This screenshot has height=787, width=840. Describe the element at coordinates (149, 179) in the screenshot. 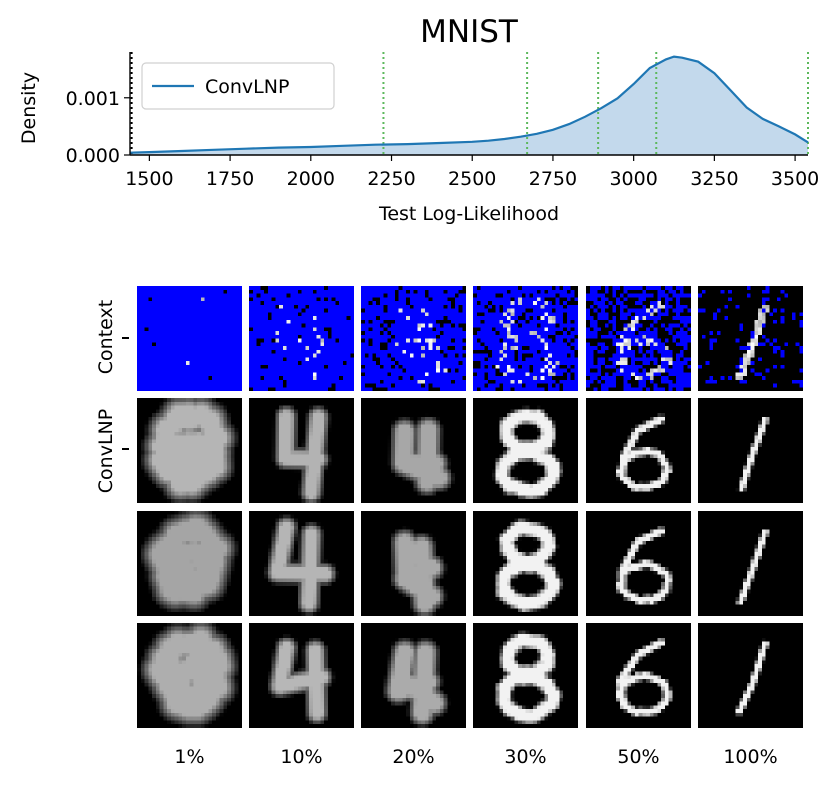

I see `x-tick-label: 1500` at that location.